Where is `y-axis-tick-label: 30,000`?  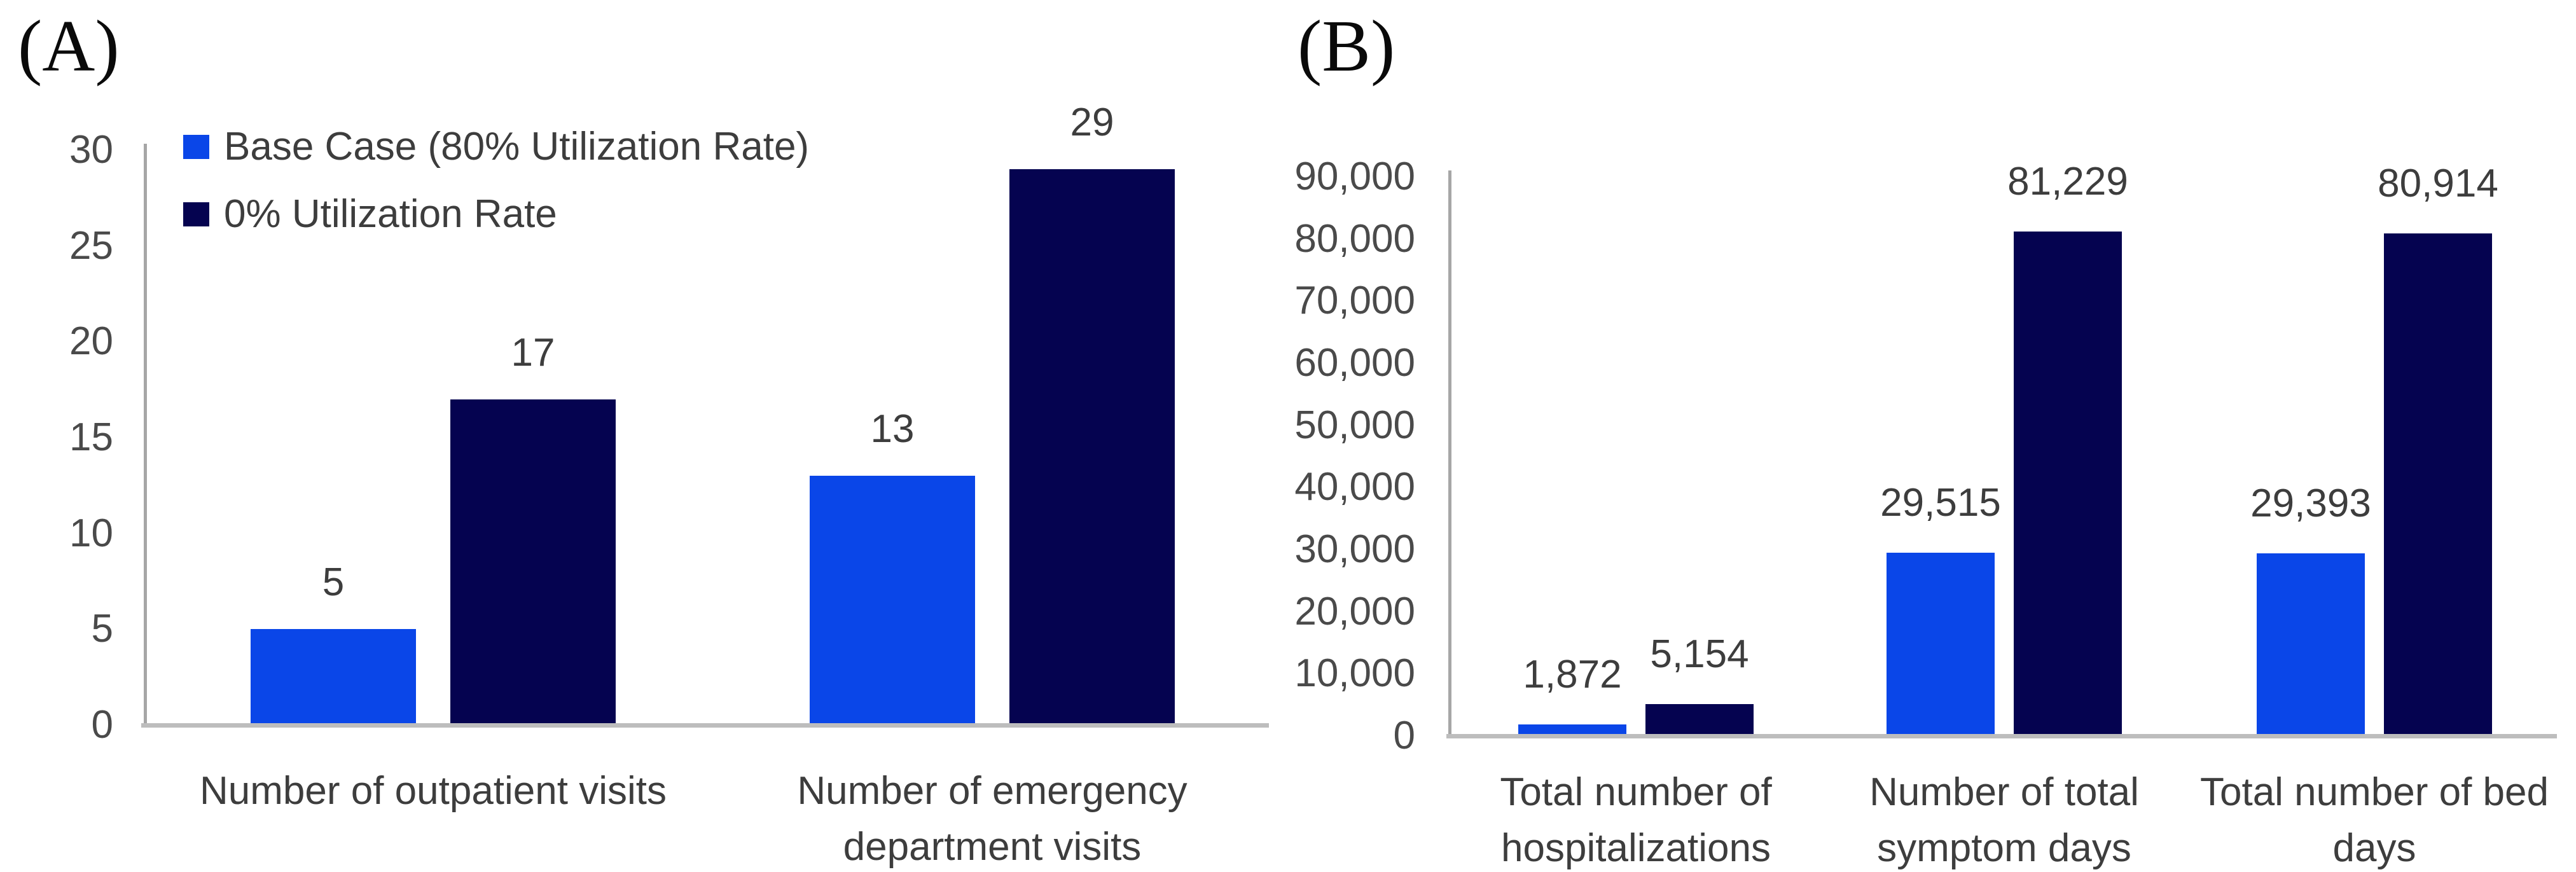 y-axis-tick-label: 30,000 is located at coordinates (1354, 549).